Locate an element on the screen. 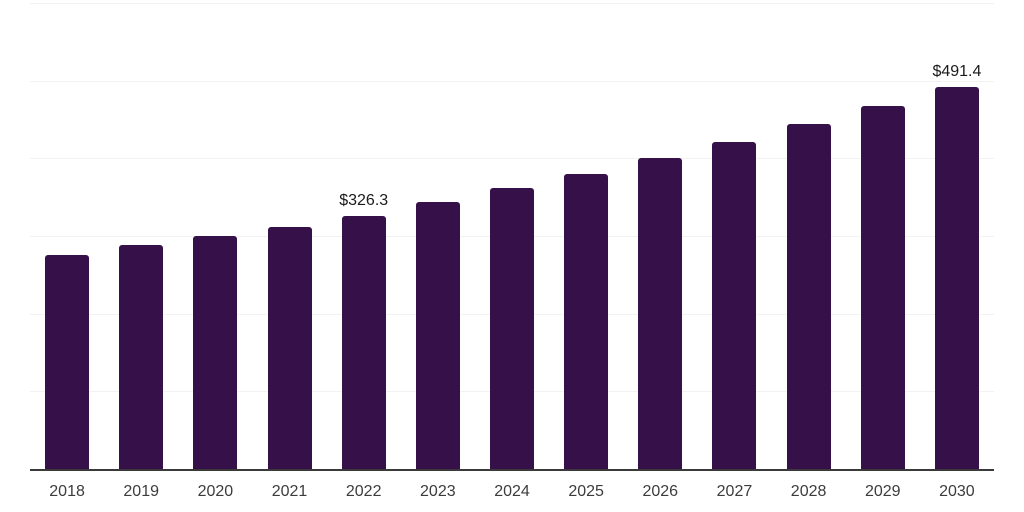 The image size is (1024, 512). bar-column-2026 is located at coordinates (660, 234).